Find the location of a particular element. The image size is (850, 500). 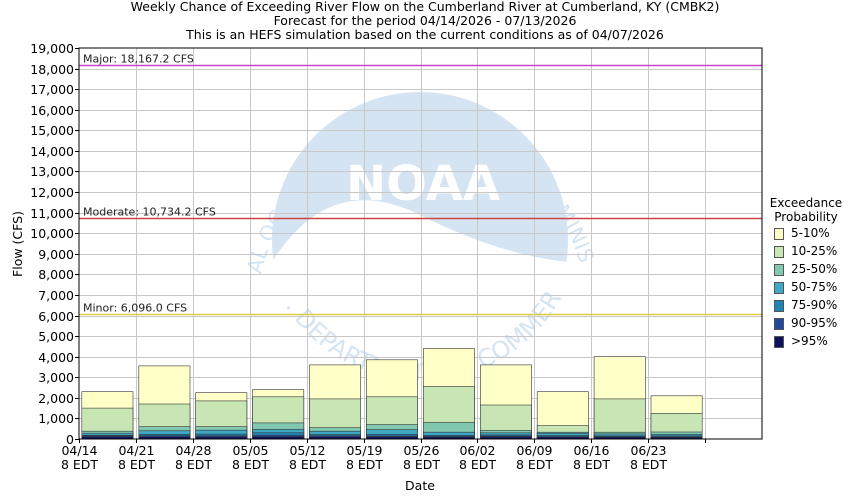

legend-label: 25-50% is located at coordinates (814, 269).